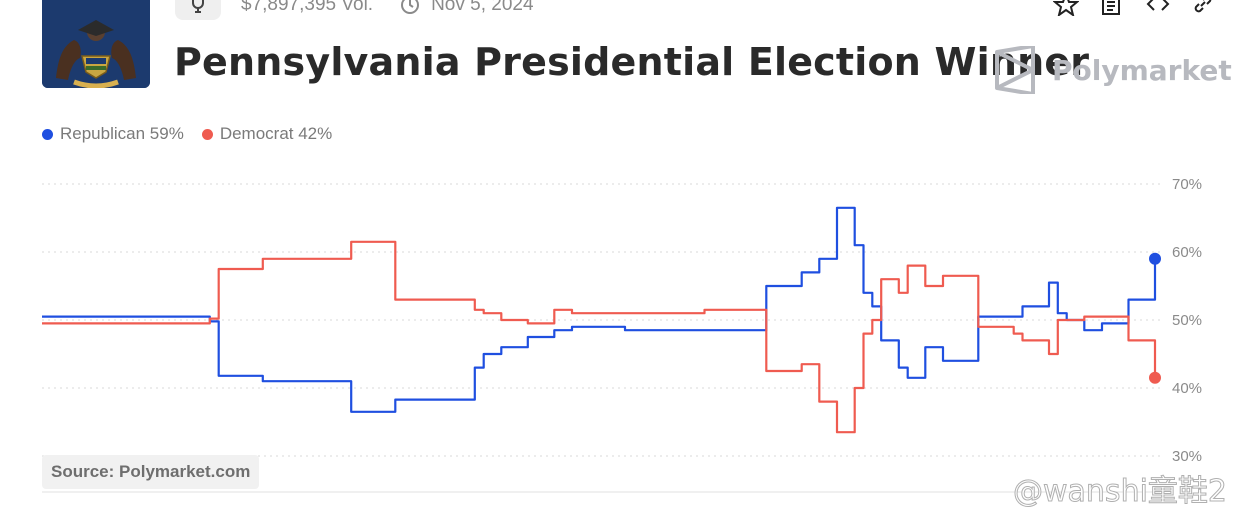 The height and width of the screenshot is (513, 1239). Describe the element at coordinates (1187, 456) in the screenshot. I see `y-tick-label: 30%` at that location.